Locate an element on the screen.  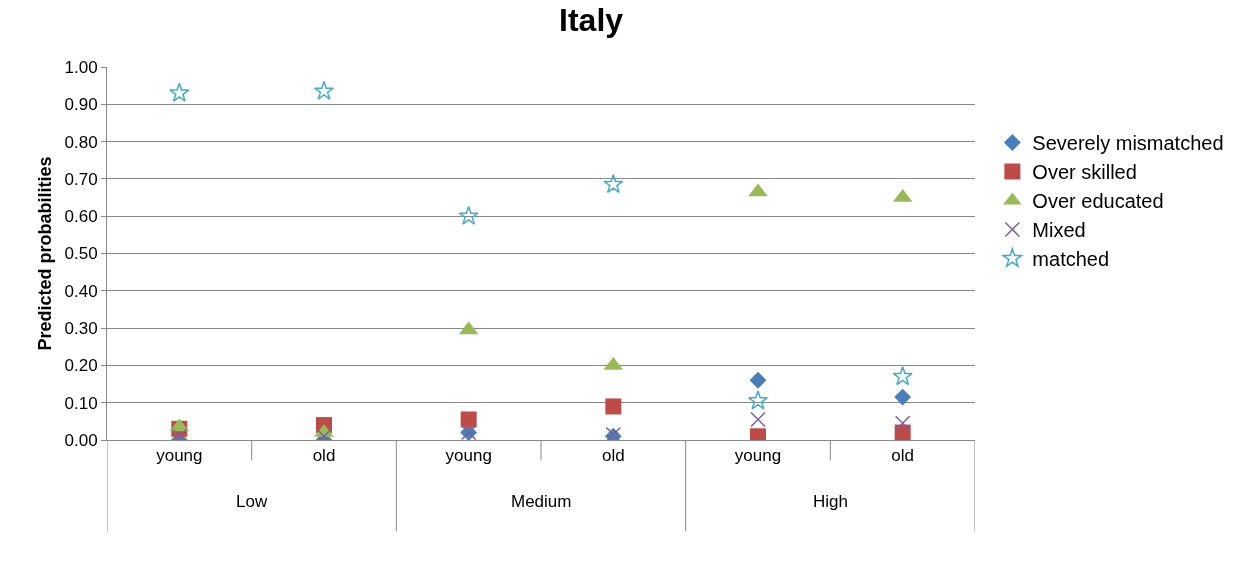
text: High is located at coordinates (830, 501).